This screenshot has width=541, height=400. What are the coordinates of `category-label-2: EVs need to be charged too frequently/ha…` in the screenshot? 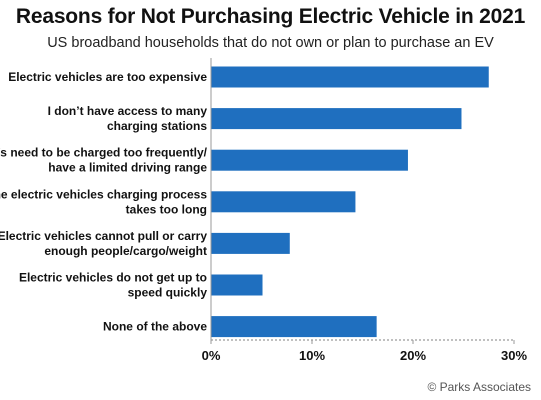 It's located at (104, 160).